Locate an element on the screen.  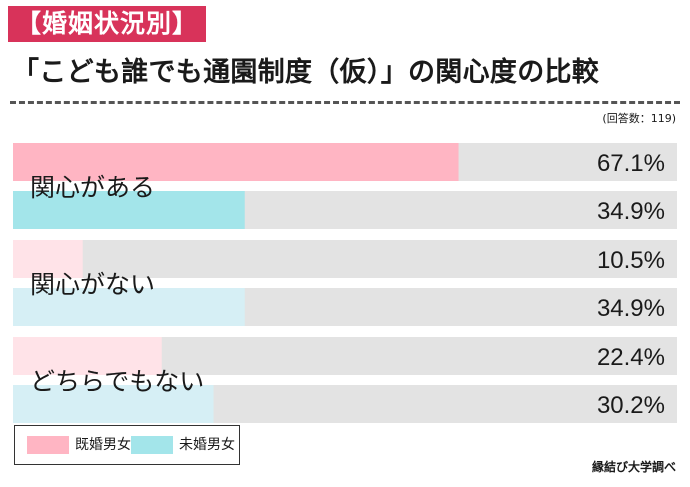
value-label: 67.1% is located at coordinates (631, 163).